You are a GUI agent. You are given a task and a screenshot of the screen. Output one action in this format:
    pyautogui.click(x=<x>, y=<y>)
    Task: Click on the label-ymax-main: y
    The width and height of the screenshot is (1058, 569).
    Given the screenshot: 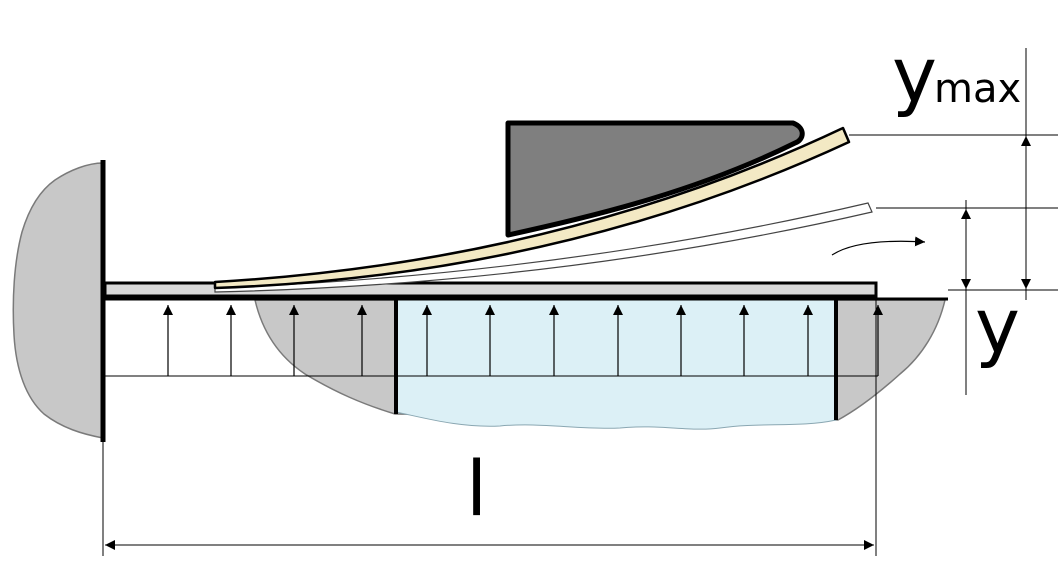 What is the action you would take?
    pyautogui.click(x=914, y=74)
    